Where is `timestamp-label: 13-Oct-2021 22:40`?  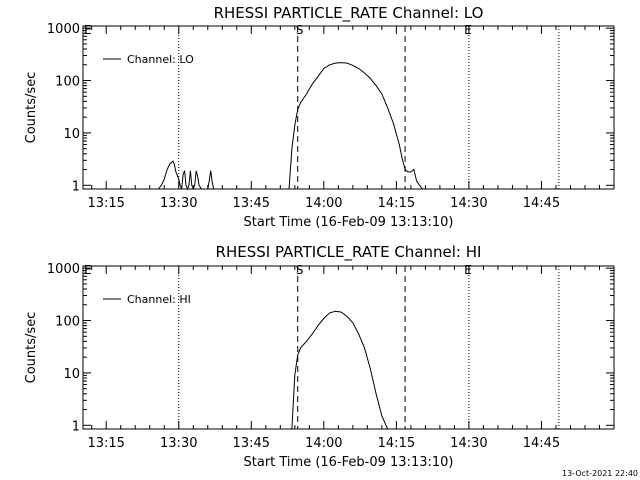
timestamp-label: 13-Oct-2021 22:40 is located at coordinates (600, 473).